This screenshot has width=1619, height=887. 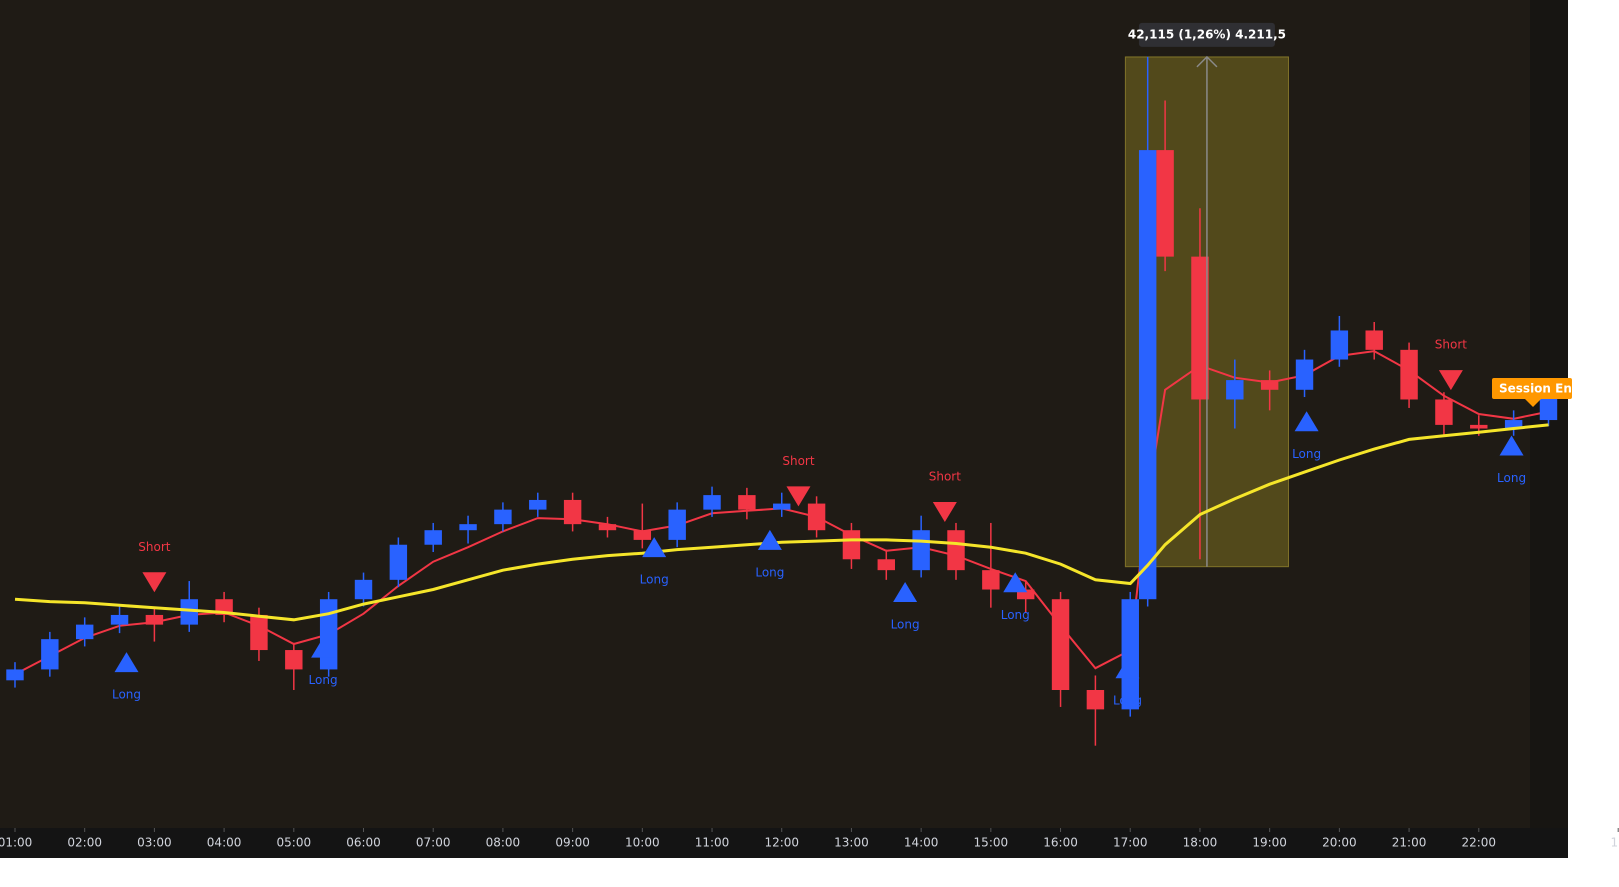 I want to click on x-tick-label: 06:00, so click(x=363, y=843).